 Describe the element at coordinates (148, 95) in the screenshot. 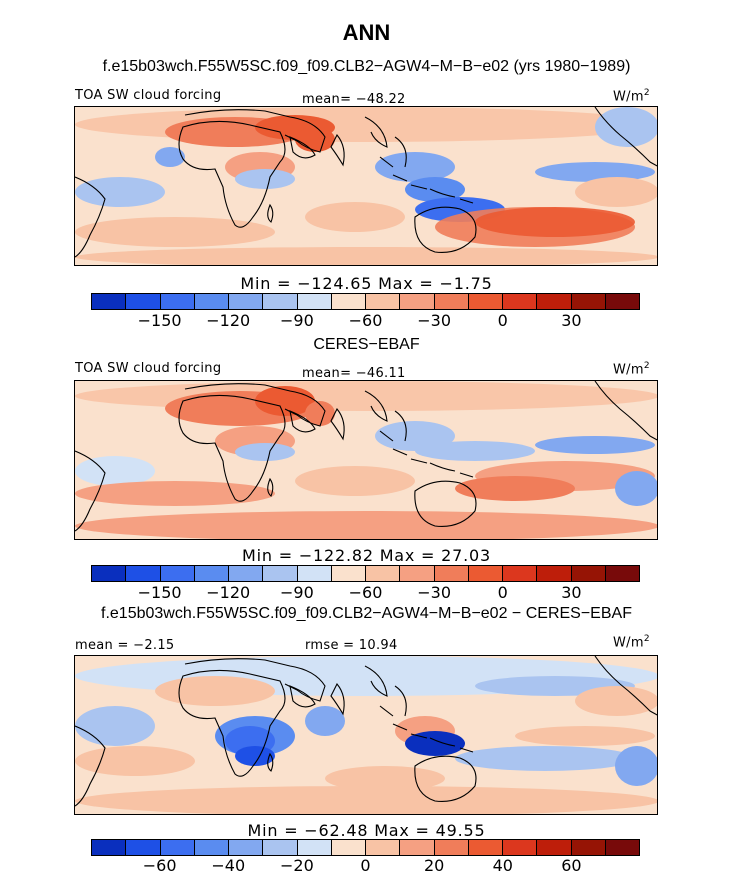

I see `panel1-variable-label: TOA SW cloud forcing` at that location.